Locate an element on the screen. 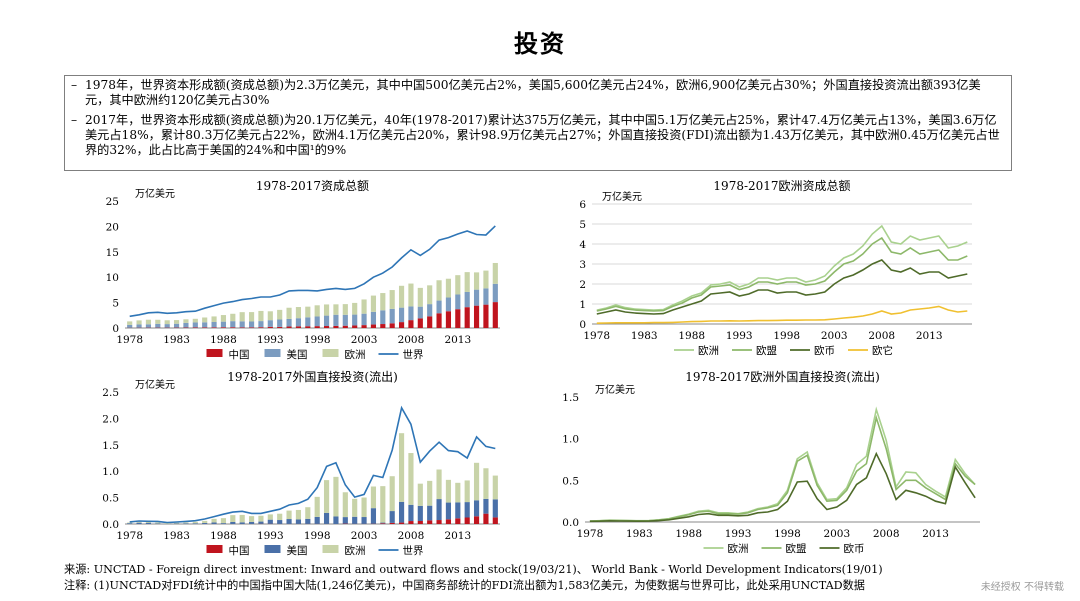  legend-label: 欧它 is located at coordinates (882, 350).